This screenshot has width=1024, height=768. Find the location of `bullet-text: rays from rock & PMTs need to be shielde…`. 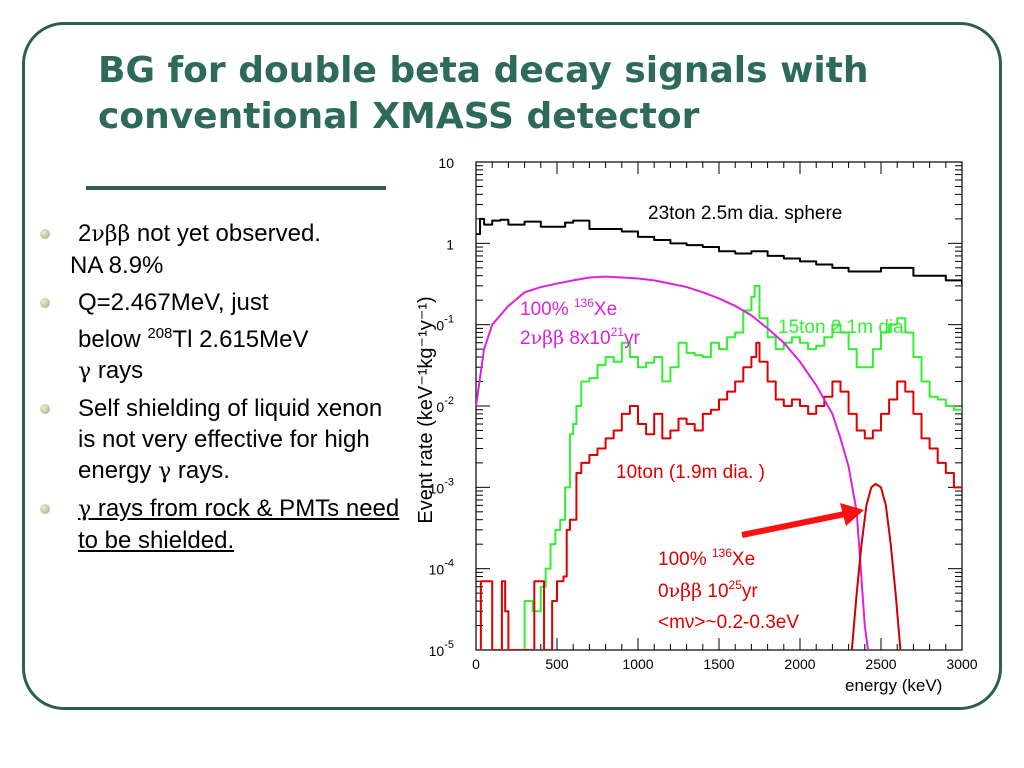

bullet-text: rays from rock & PMTs need to be shielde… is located at coordinates (239, 524).